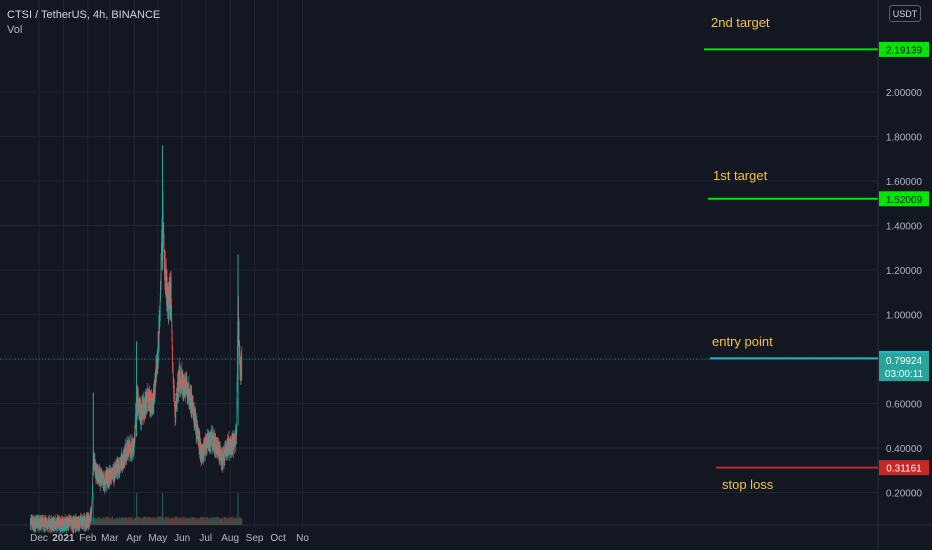  Describe the element at coordinates (904, 374) in the screenshot. I see `countdown-label: 03:00:11` at that location.